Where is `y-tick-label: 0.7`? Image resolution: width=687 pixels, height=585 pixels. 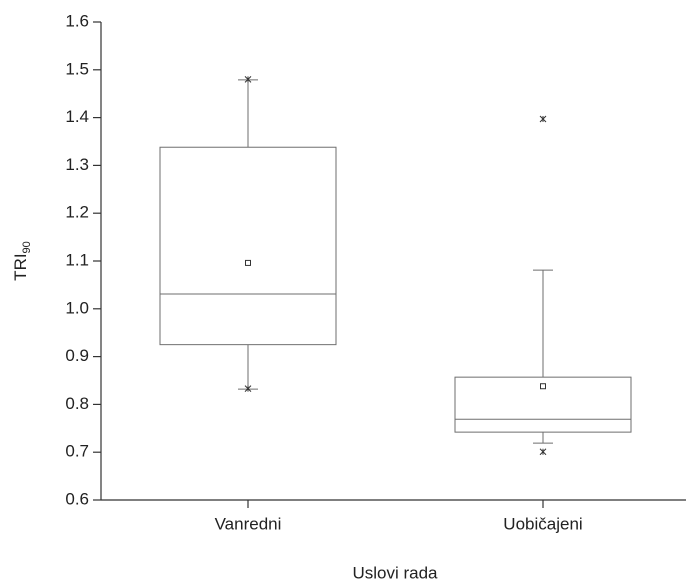 y-tick-label: 0.7 is located at coordinates (77, 451).